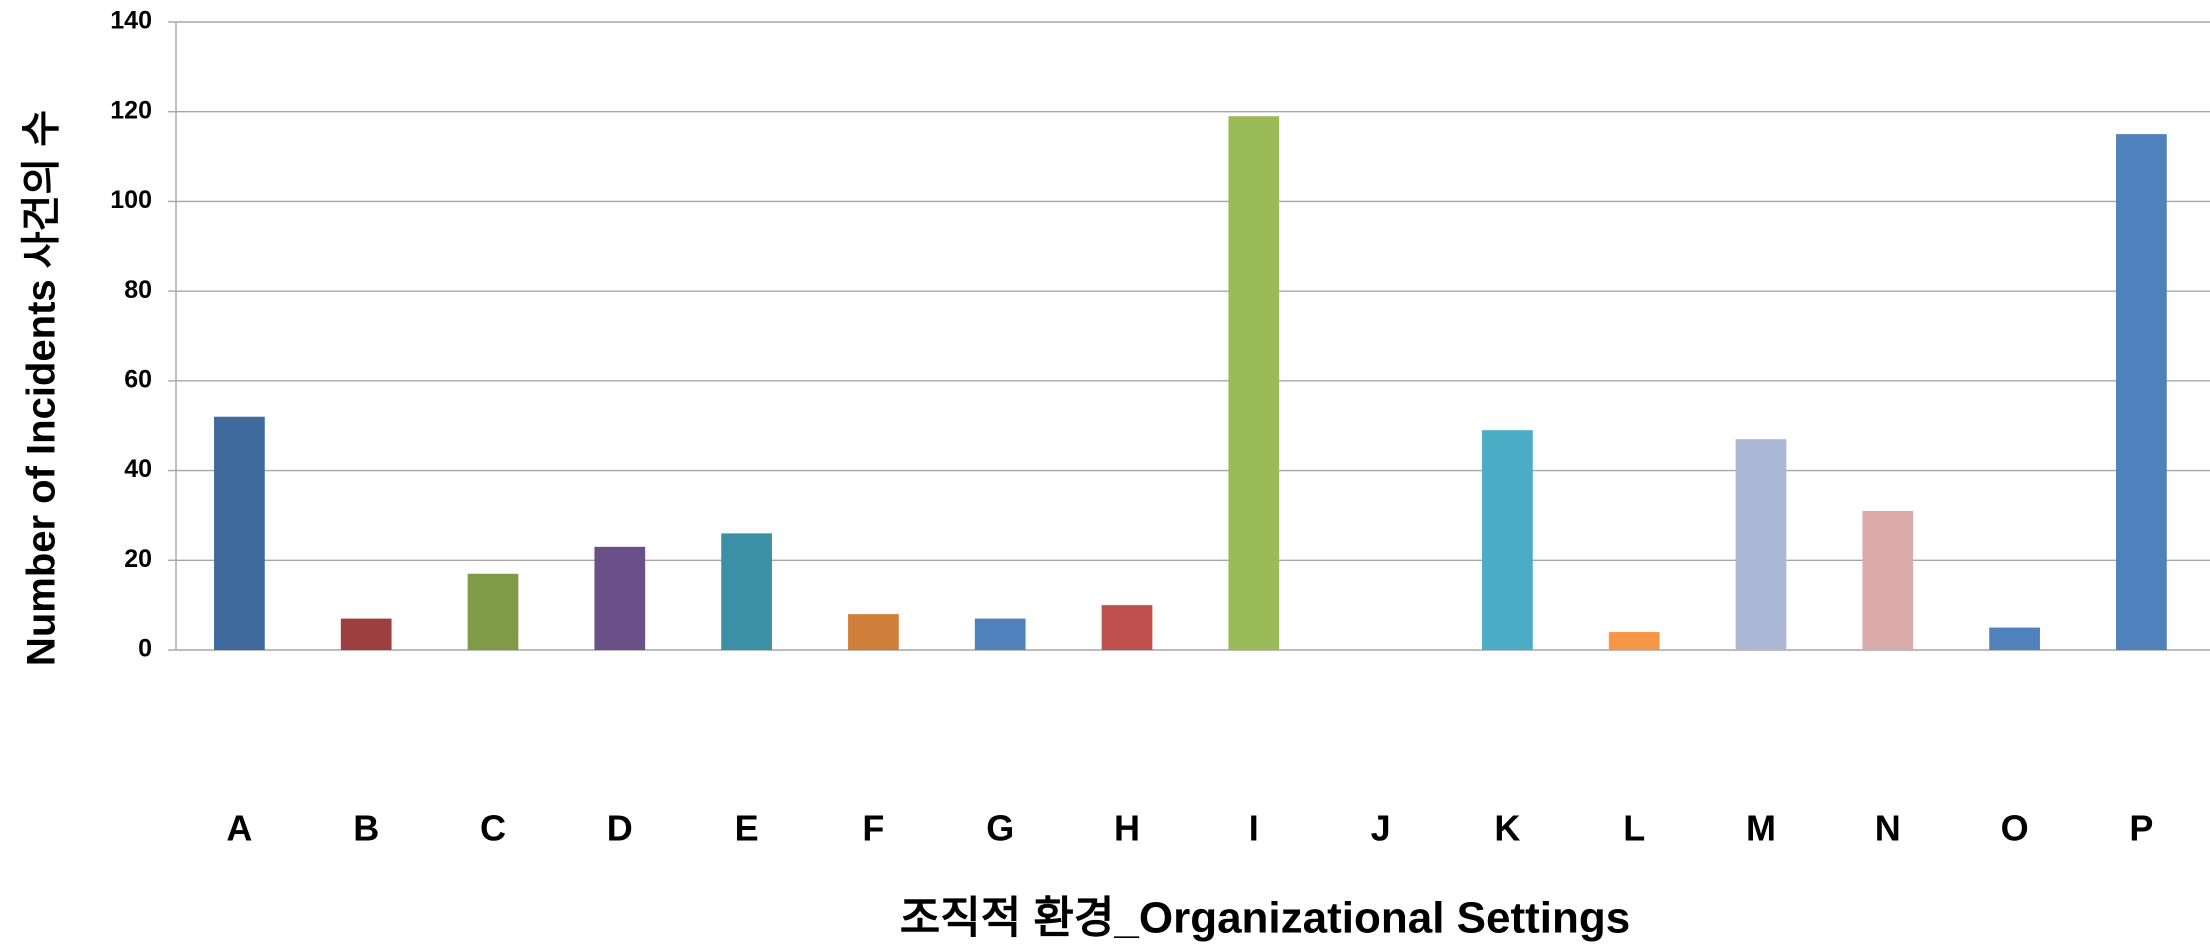 The image size is (2210, 952). What do you see at coordinates (747, 828) in the screenshot?
I see `x-tick-label: E` at bounding box center [747, 828].